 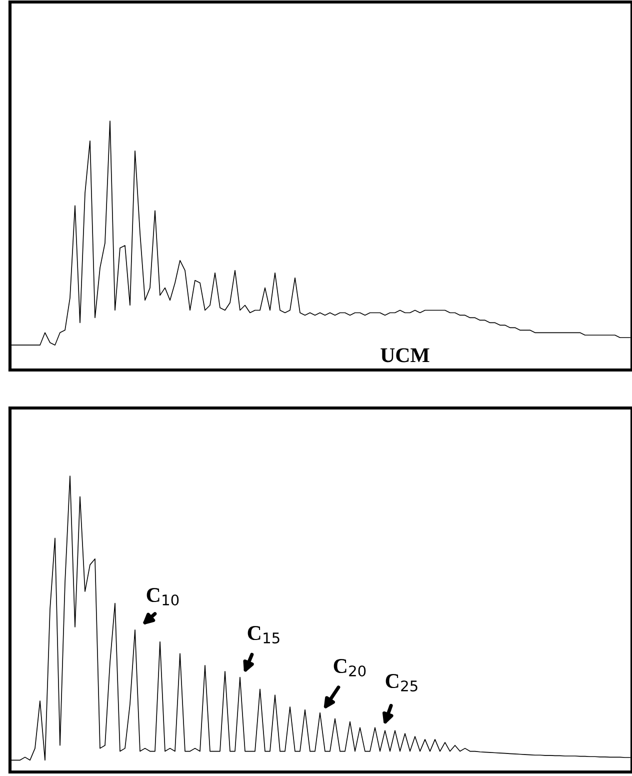 I want to click on annotation: C$_{10}$, so click(x=162, y=597).